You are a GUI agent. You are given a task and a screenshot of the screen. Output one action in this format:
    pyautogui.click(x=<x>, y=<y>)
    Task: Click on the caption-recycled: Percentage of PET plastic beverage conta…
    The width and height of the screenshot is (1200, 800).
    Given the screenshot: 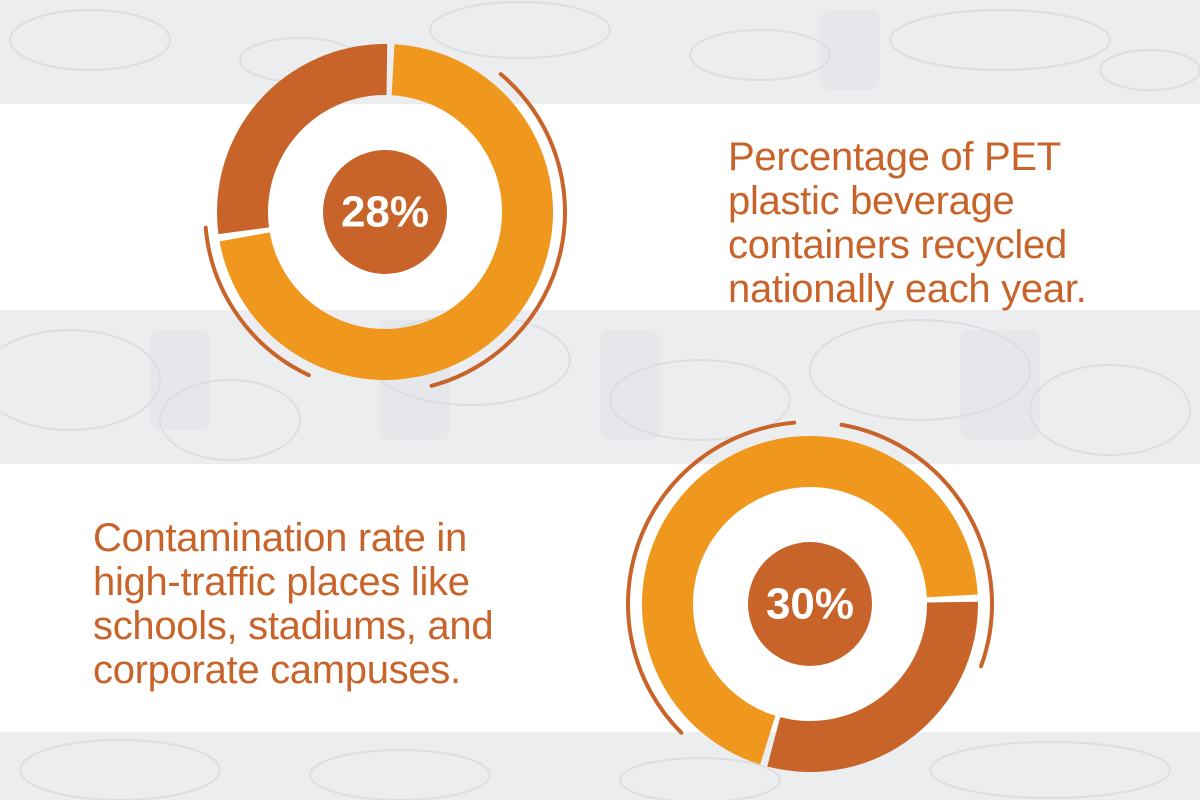 What is the action you would take?
    pyautogui.click(x=907, y=223)
    